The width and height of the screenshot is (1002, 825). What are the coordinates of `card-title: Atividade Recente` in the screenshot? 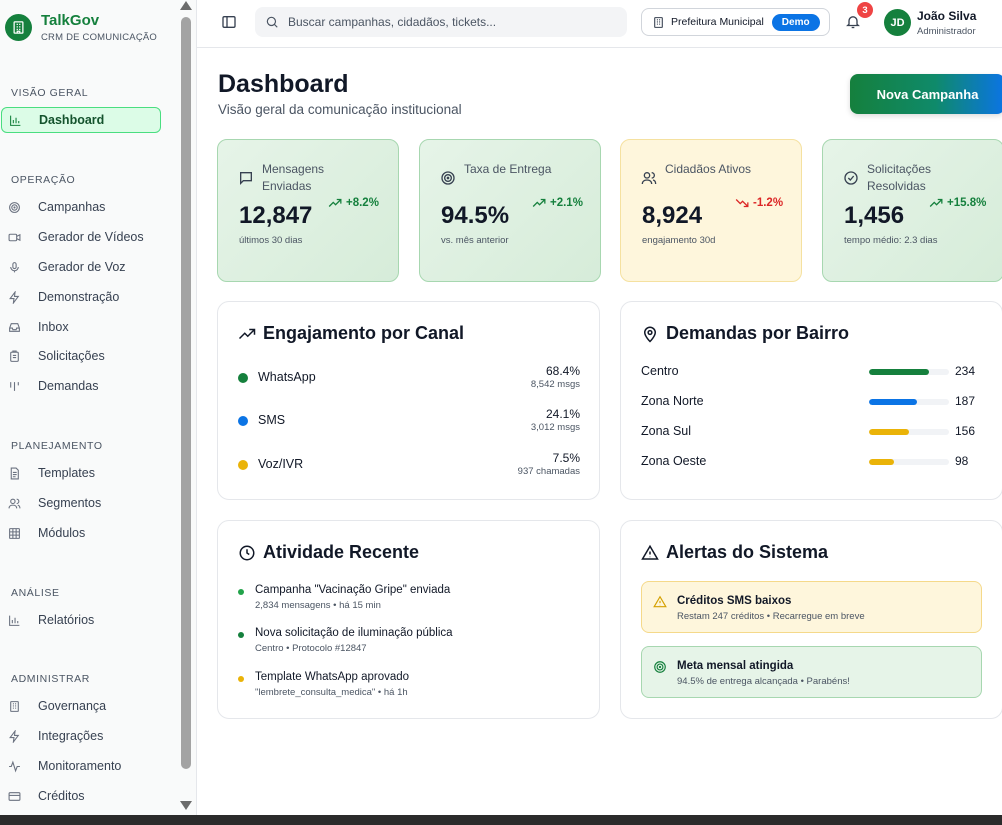 It's located at (328, 552).